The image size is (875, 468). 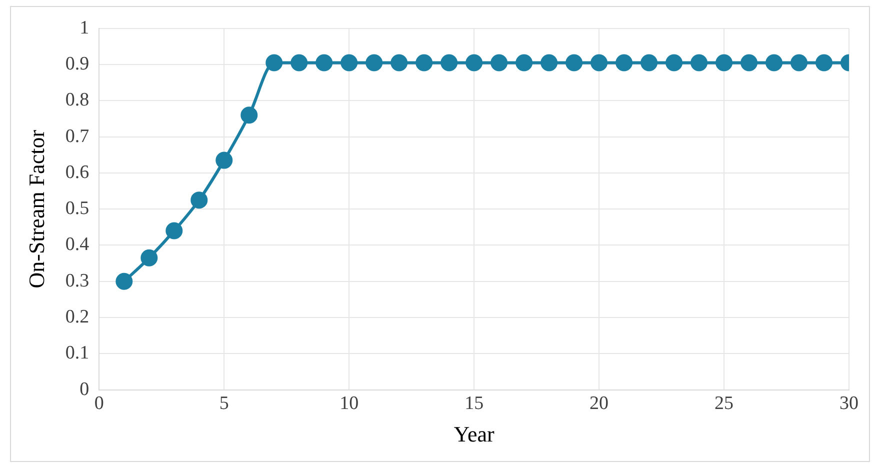 What do you see at coordinates (724, 403) in the screenshot?
I see `x-tick-label: 25` at bounding box center [724, 403].